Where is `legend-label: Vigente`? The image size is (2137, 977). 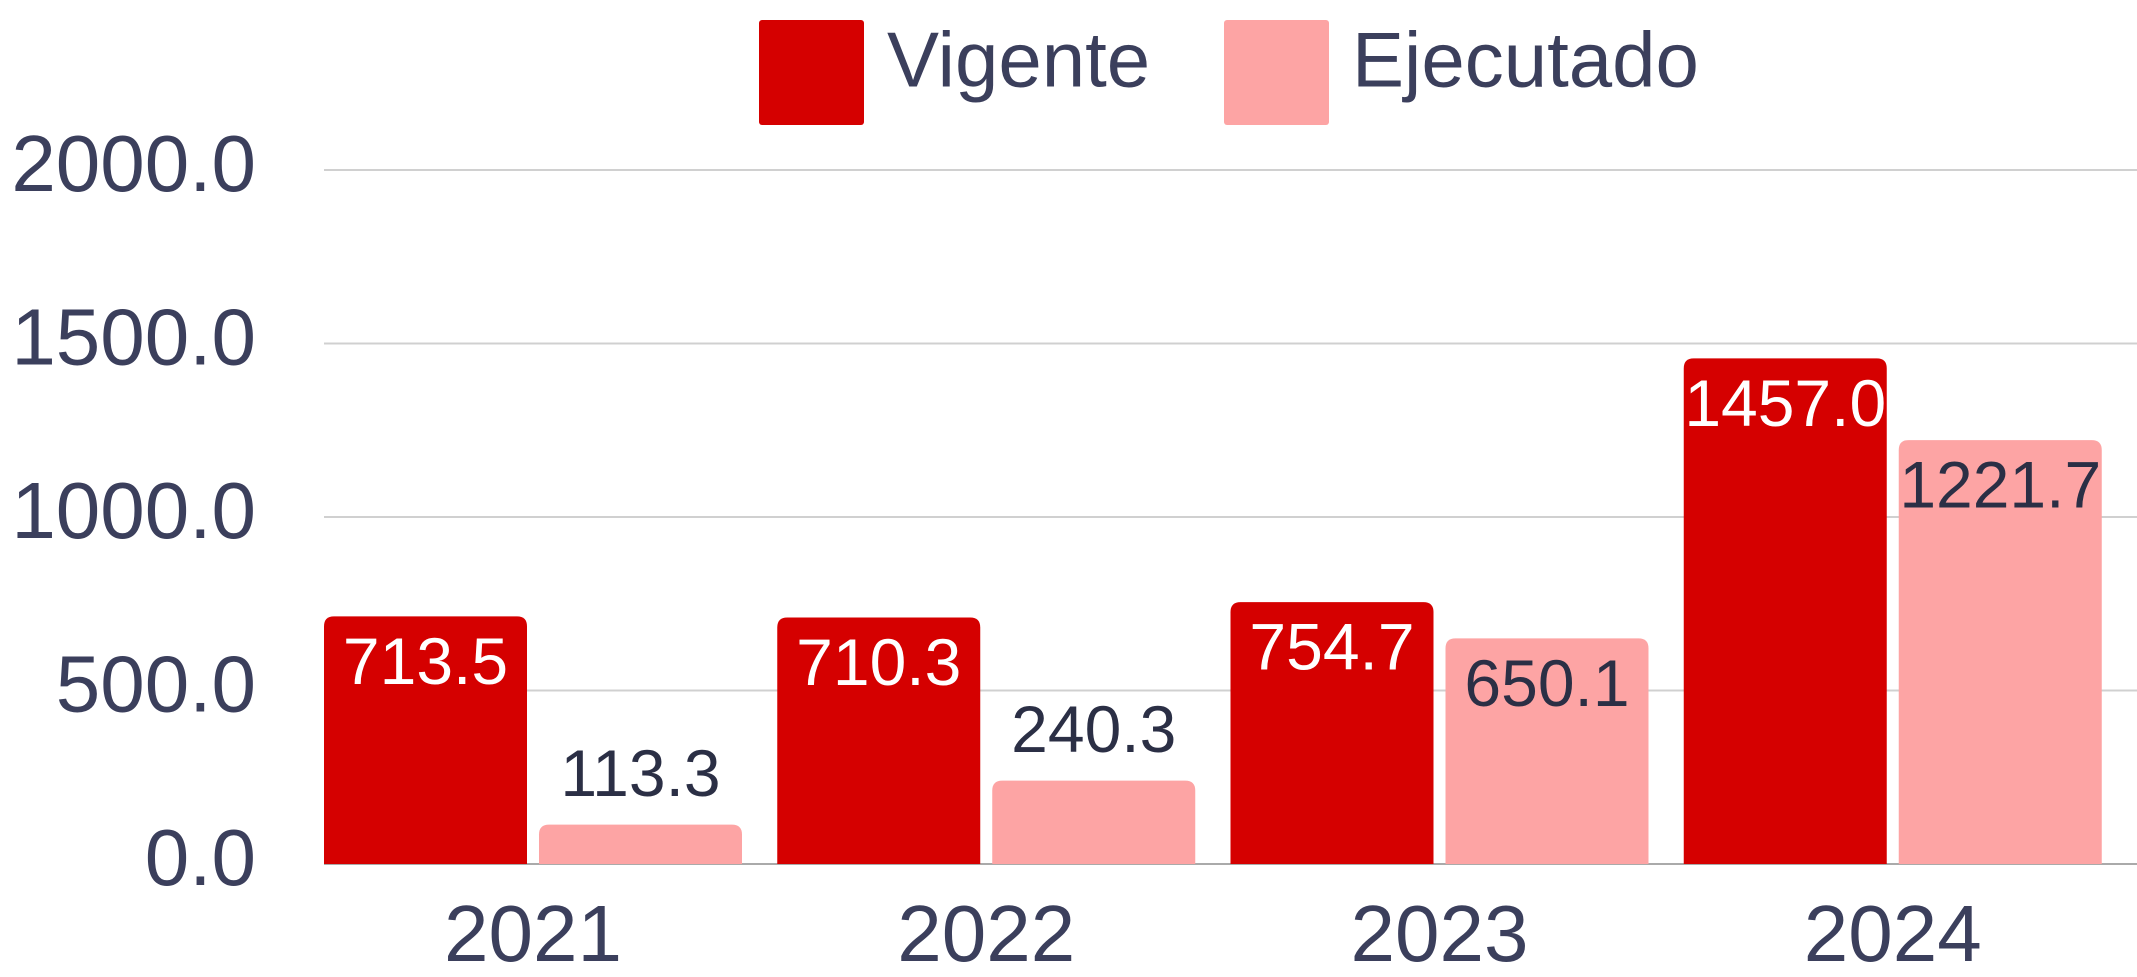
legend-label: Vigente is located at coordinates (1018, 60).